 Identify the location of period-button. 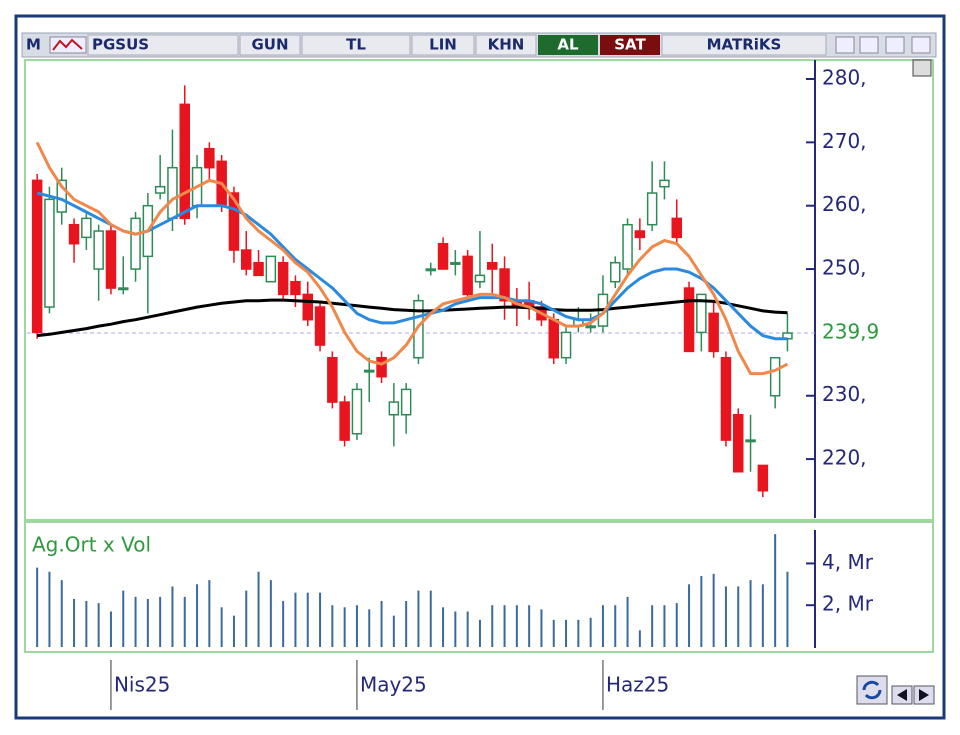
(270, 45).